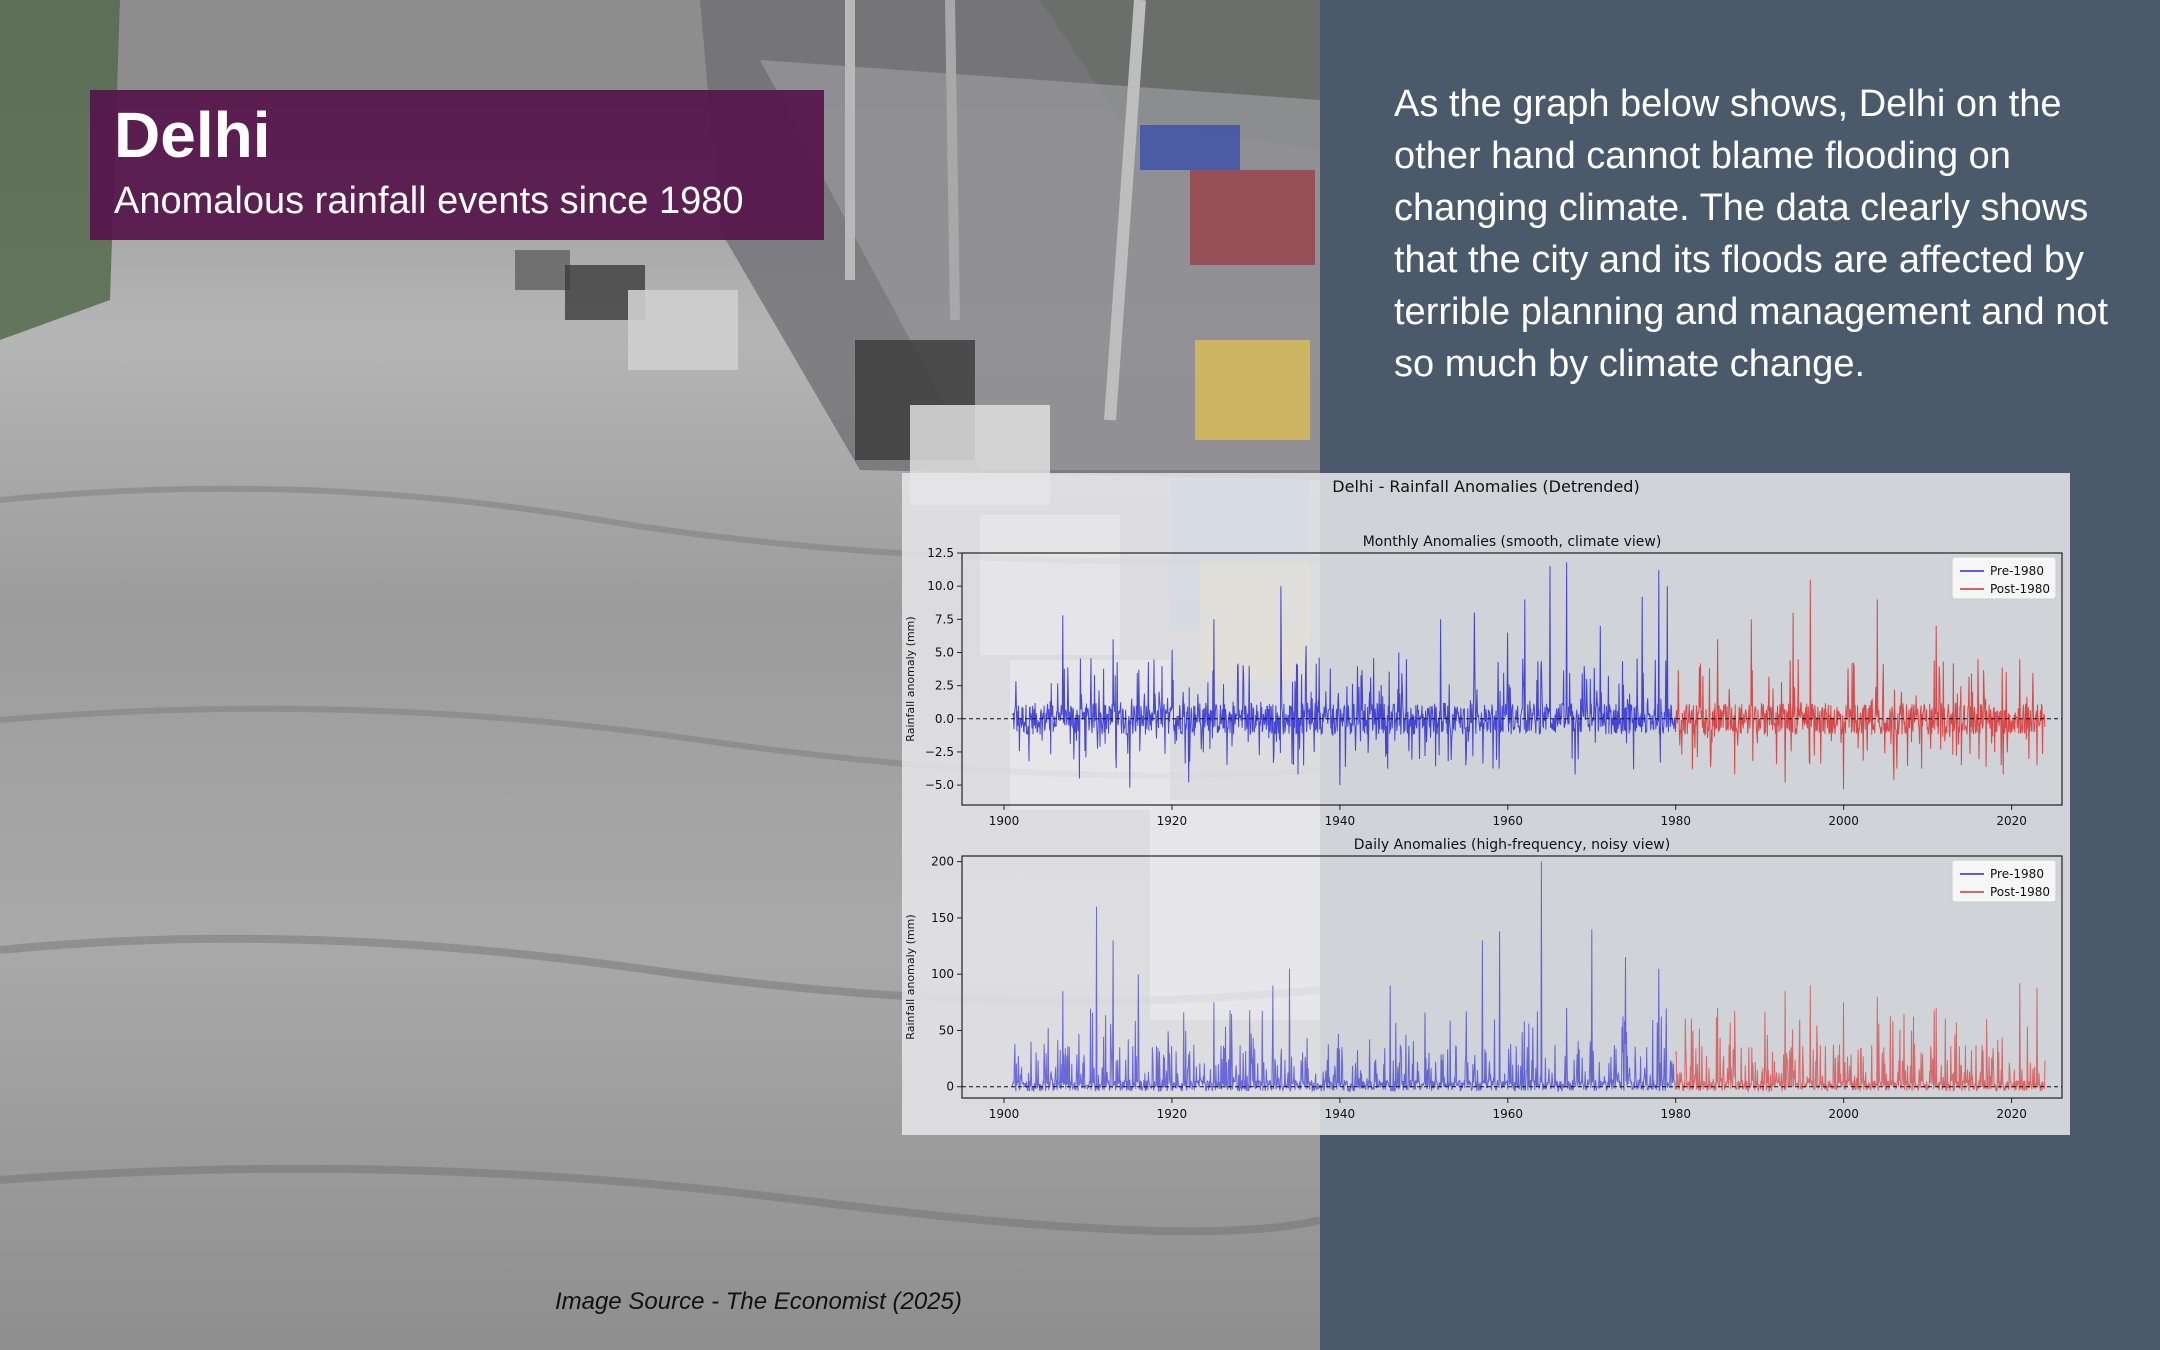  I want to click on monthly-y-tick-label: 2.5, so click(944, 686).